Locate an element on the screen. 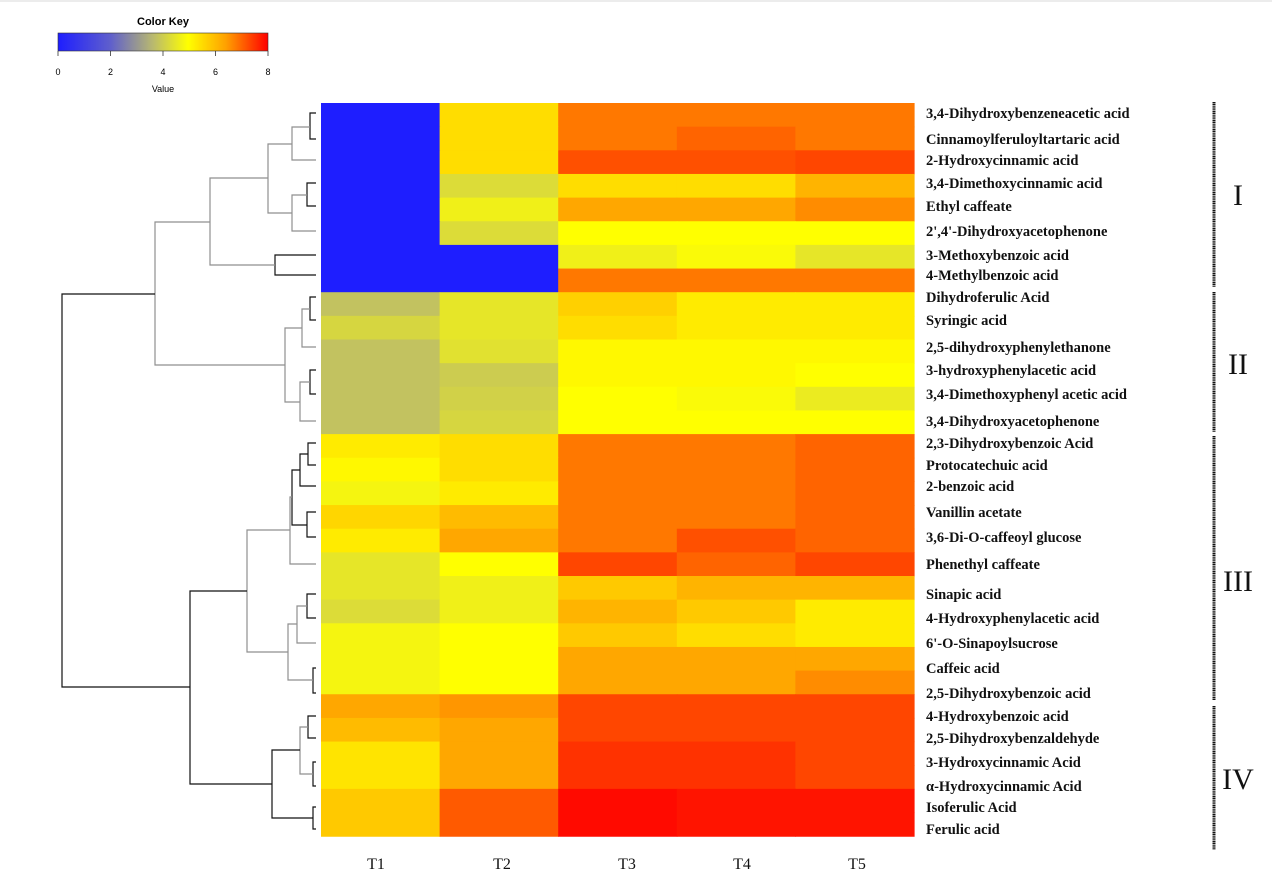 Image resolution: width=1272 pixels, height=890 pixels. row-label: 2,5-Dihydroxybenzoic acid is located at coordinates (1008, 694).